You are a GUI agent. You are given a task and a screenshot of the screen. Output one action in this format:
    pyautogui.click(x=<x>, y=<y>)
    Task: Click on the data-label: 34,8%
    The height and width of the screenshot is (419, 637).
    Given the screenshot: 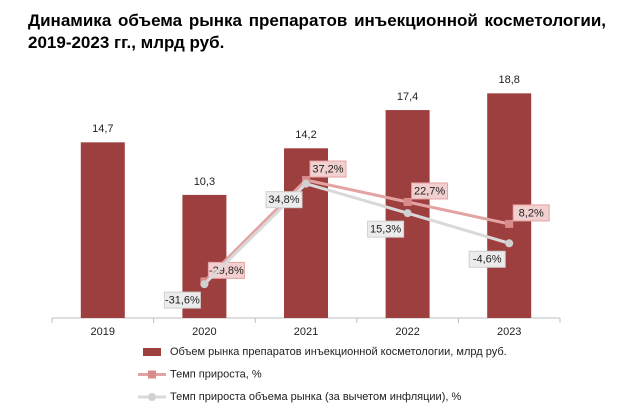 What is the action you would take?
    pyautogui.click(x=283, y=200)
    